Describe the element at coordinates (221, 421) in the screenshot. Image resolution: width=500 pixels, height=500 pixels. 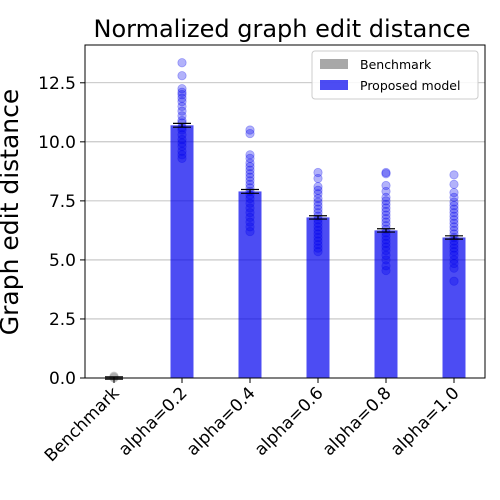
I see `x-tick-label: alpha=0.4` at that location.